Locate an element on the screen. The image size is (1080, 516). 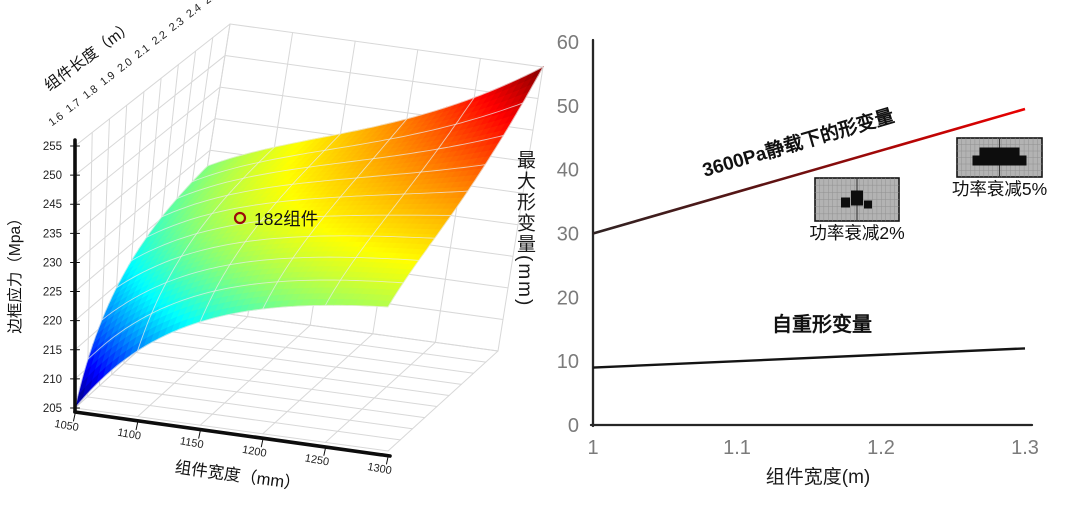
x-tick-label: 1050 is located at coordinates (66, 426).